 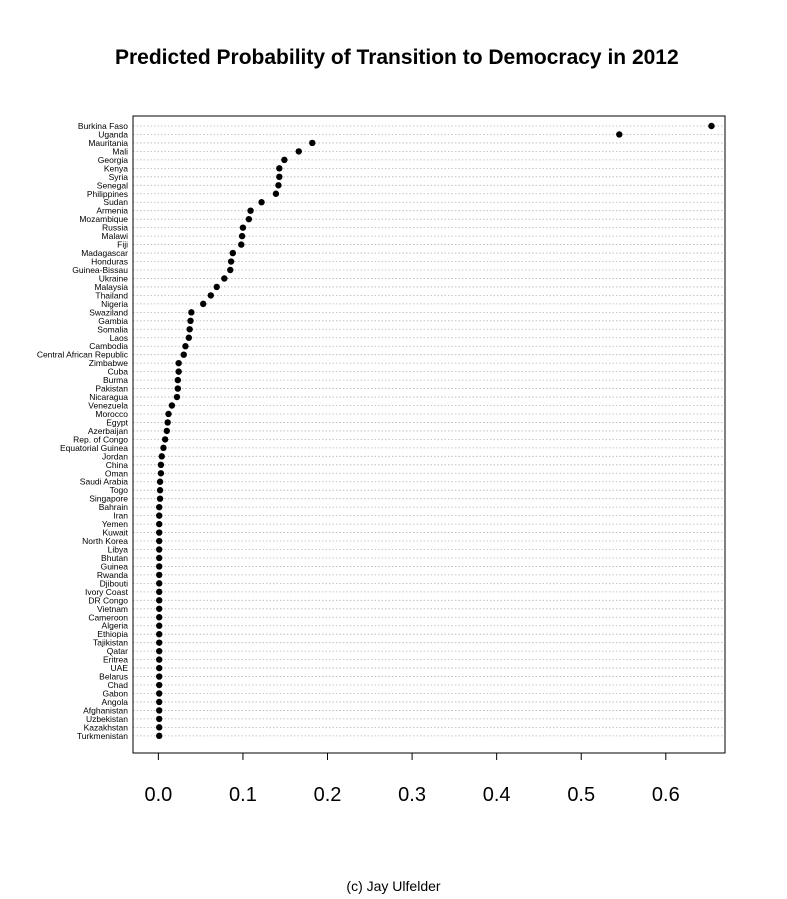 I want to click on x-tick-label: 0.2, so click(x=328, y=795).